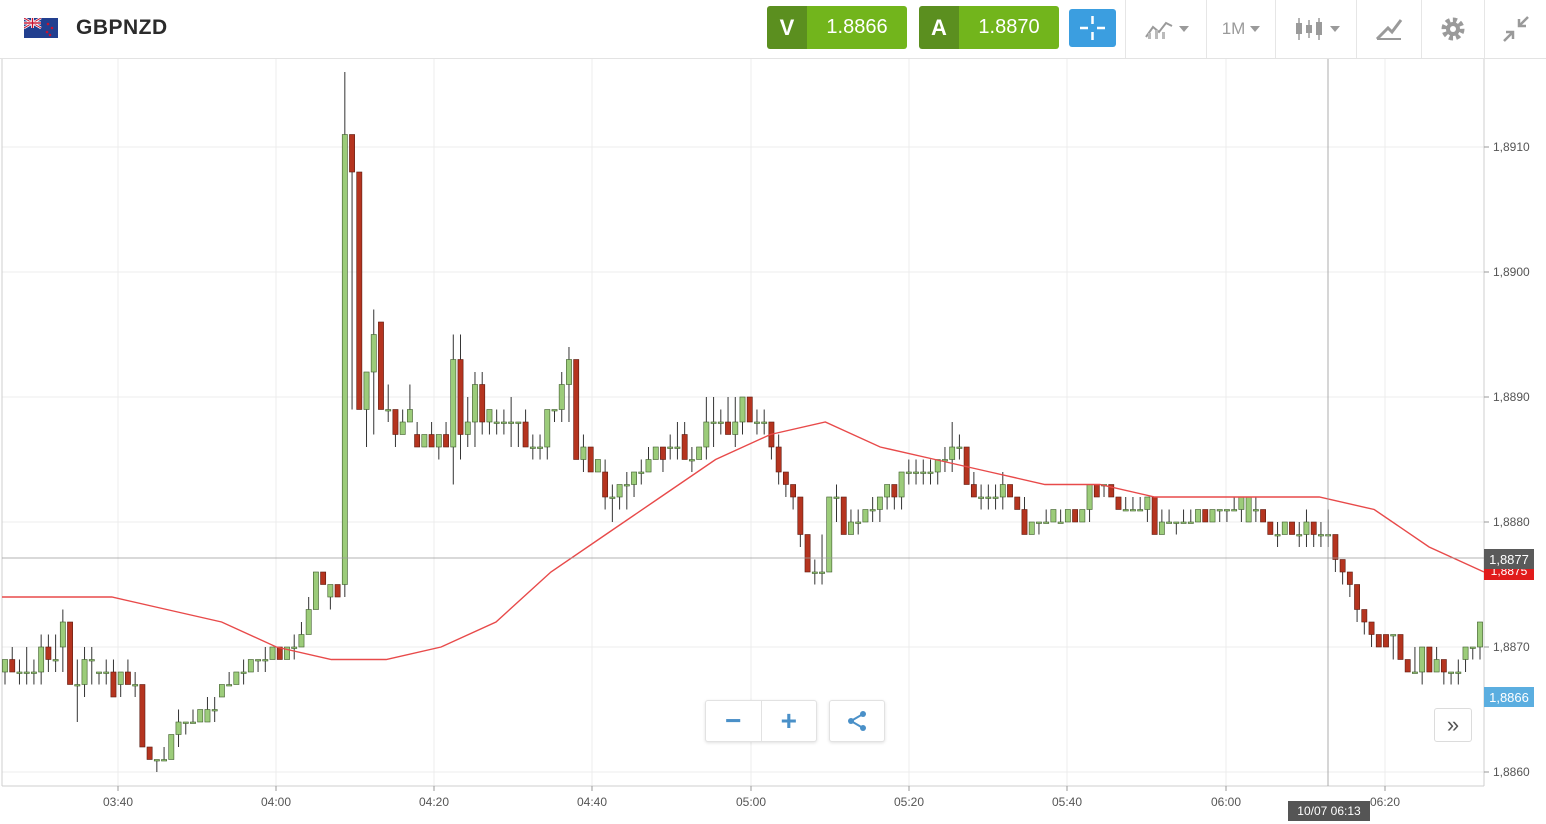 Image resolution: width=1546 pixels, height=824 pixels. I want to click on crosshair-icon, so click(1092, 28).